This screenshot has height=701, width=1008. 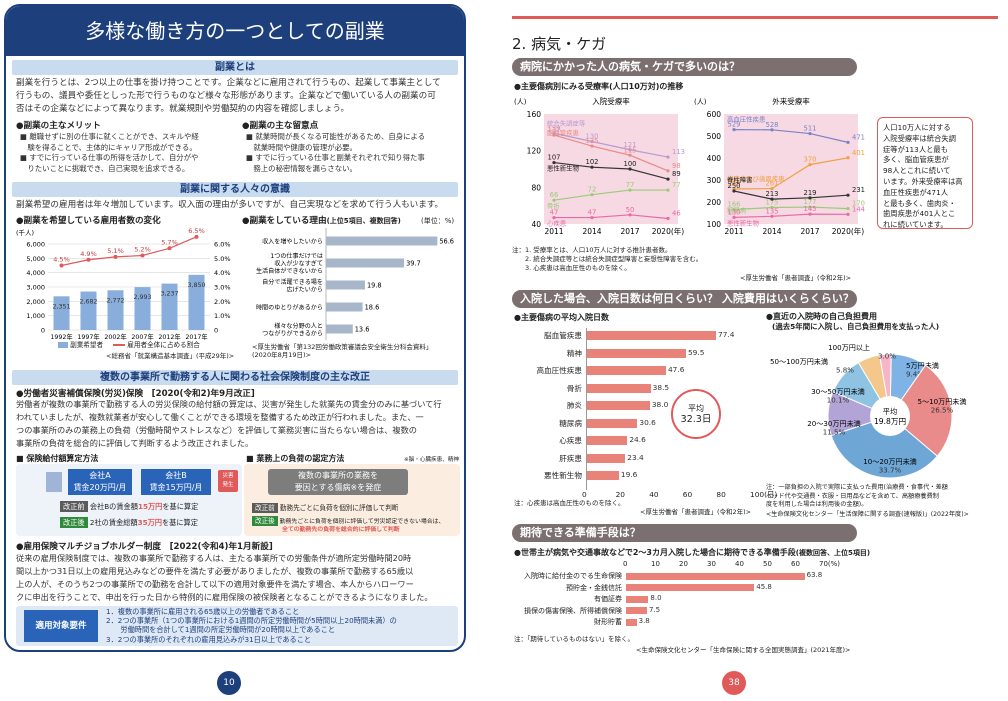 I want to click on series-name-label: 心疾患, so click(x=557, y=223).